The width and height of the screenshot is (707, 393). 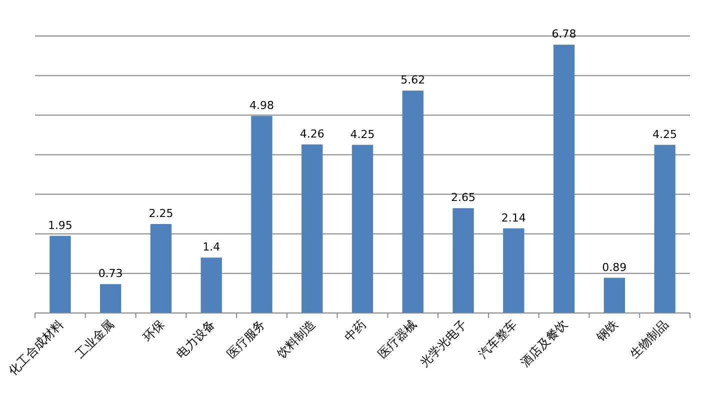 What do you see at coordinates (196, 339) in the screenshot?
I see `x-tick-label: 电力设备` at bounding box center [196, 339].